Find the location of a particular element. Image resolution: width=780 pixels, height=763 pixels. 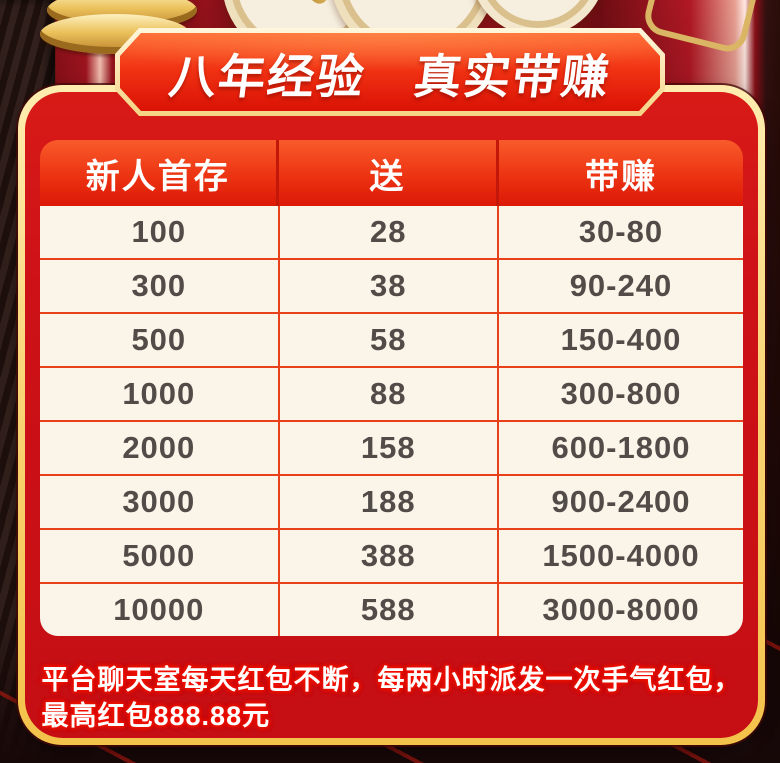

table-cell: 100 is located at coordinates (159, 231).